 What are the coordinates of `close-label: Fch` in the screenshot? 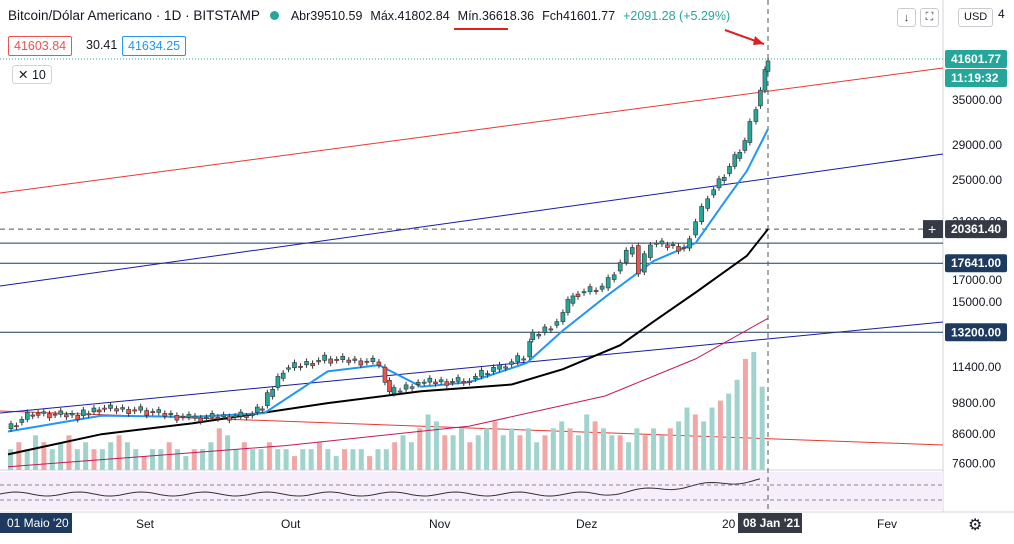 It's located at (552, 15).